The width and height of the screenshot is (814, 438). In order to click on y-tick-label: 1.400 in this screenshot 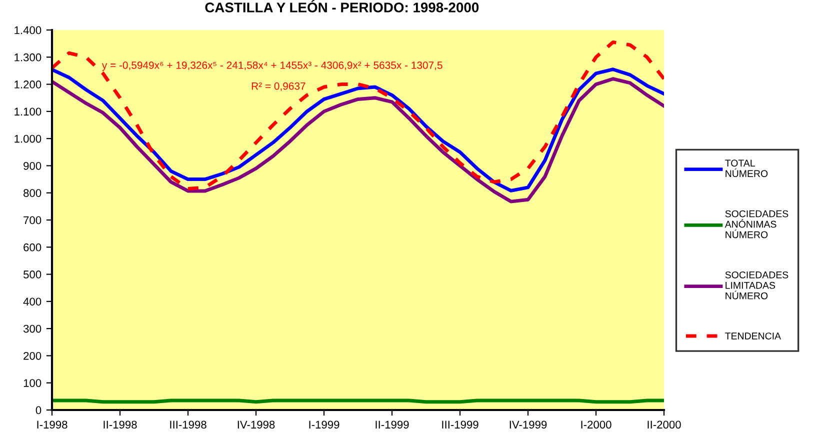, I will do `click(28, 30)`.